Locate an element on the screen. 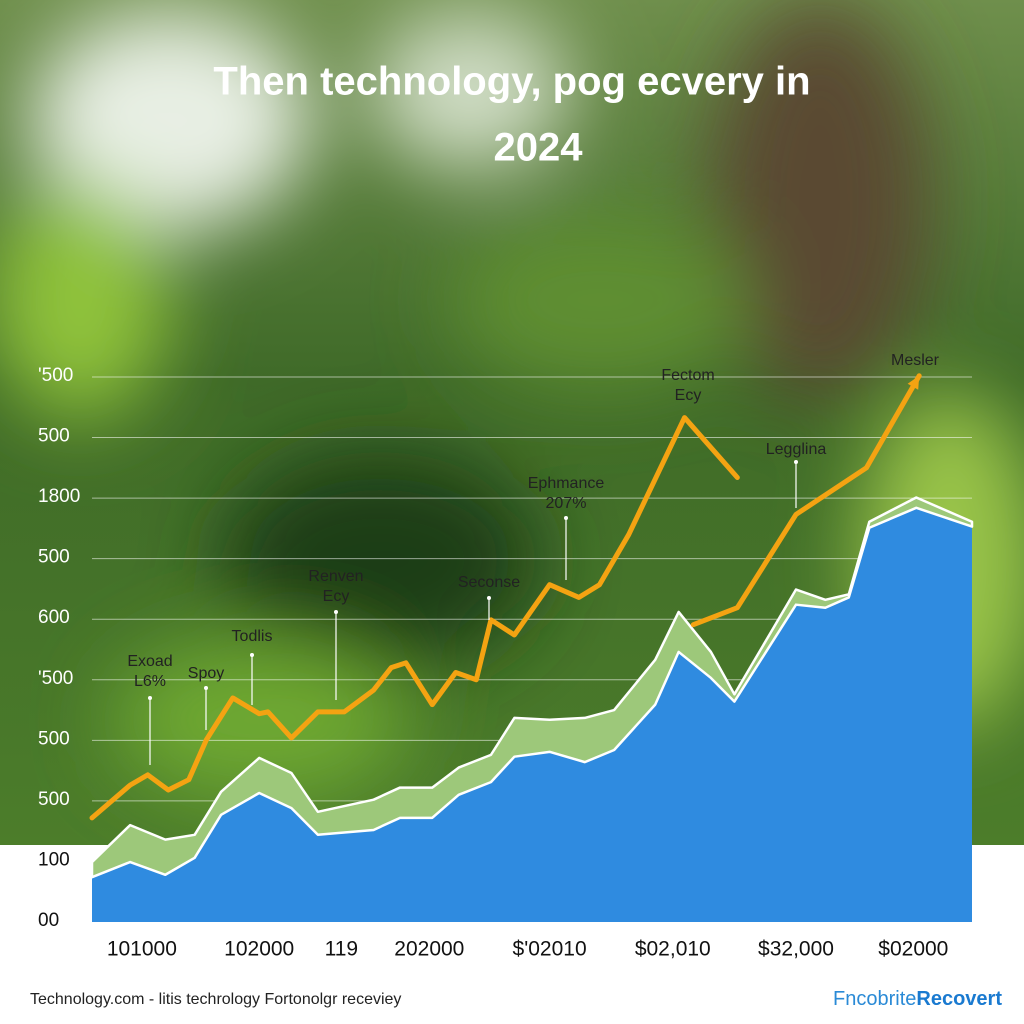  brand-prefix: Fncobrite is located at coordinates (874, 999).